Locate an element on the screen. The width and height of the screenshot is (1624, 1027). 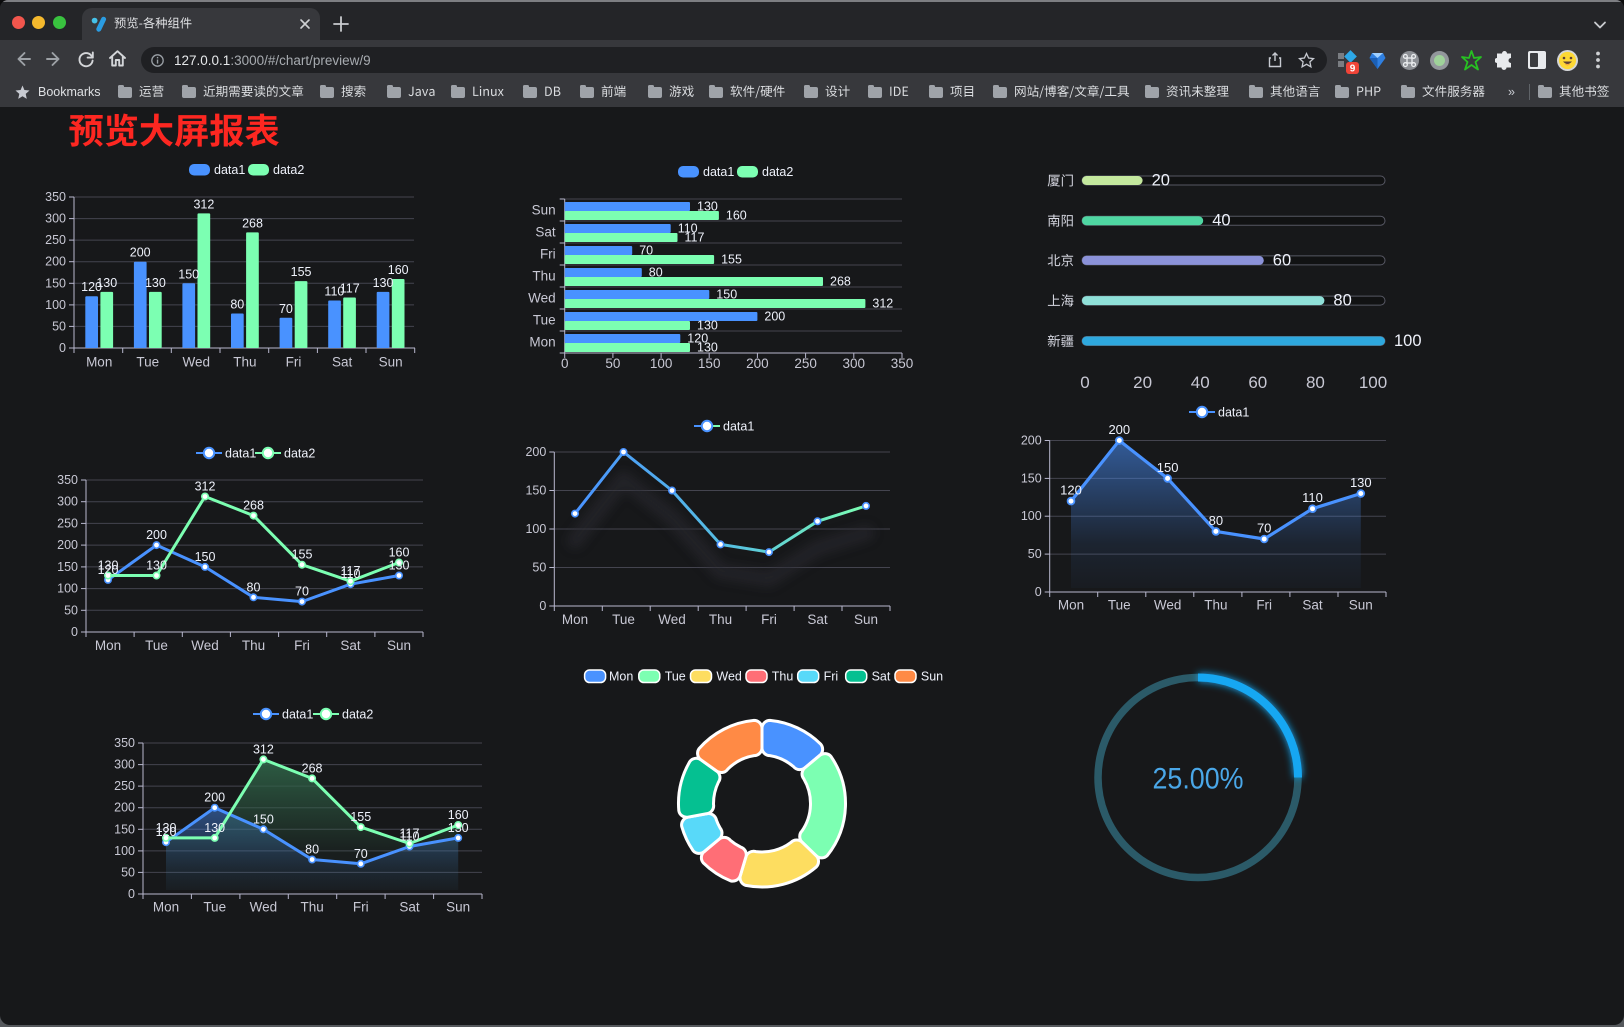
svg-text: 9 is located at coordinates (1353, 69).